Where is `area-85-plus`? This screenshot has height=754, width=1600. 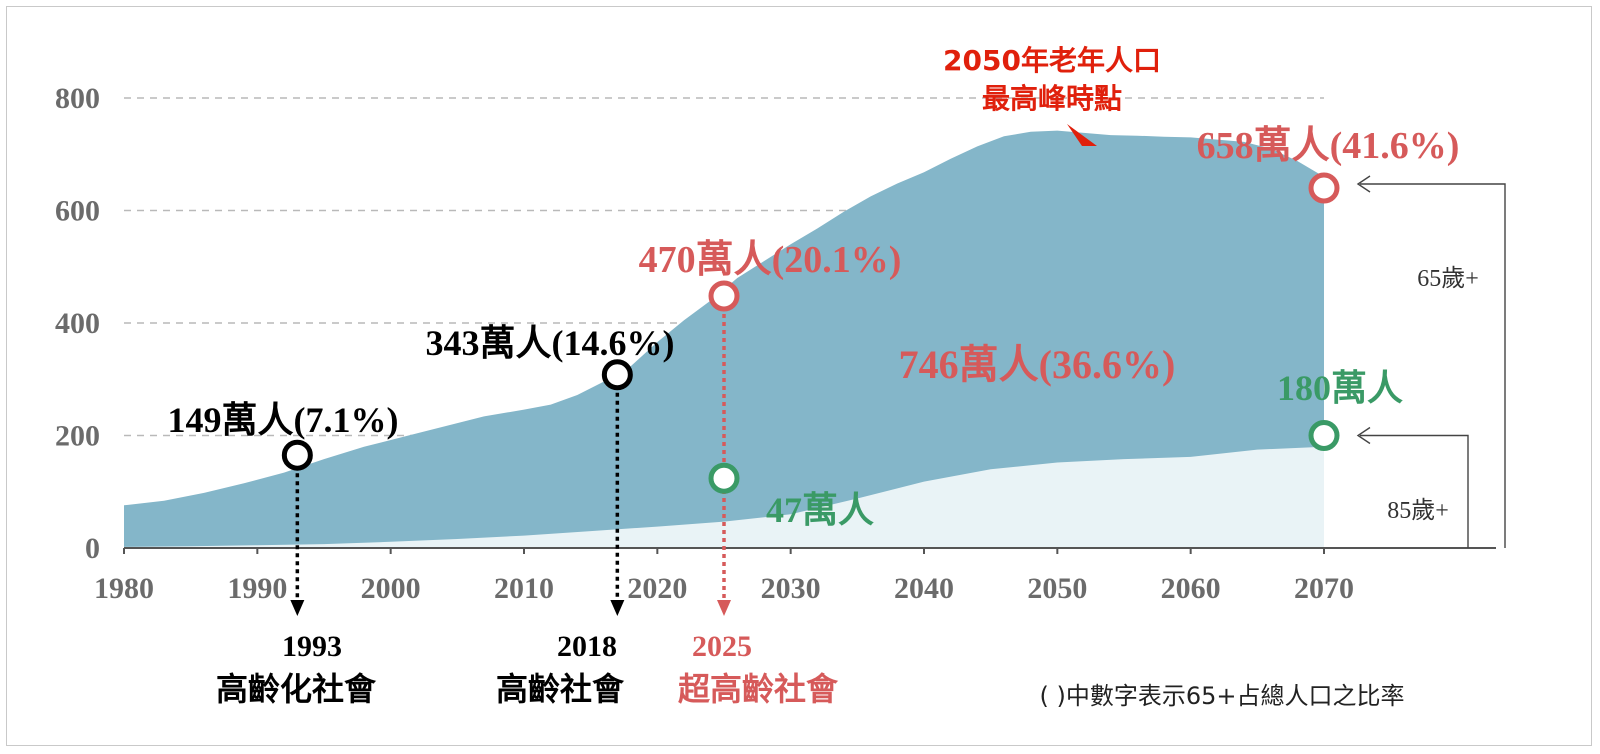
area-85-plus is located at coordinates (724, 497).